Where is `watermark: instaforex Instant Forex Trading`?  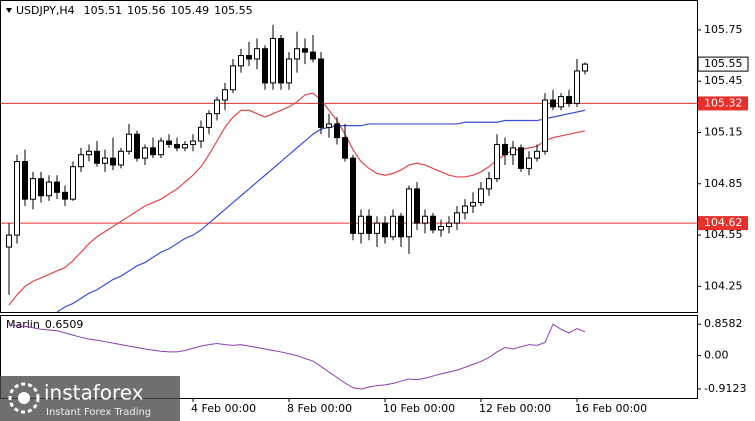 watermark: instaforex Instant Forex Trading is located at coordinates (90, 398).